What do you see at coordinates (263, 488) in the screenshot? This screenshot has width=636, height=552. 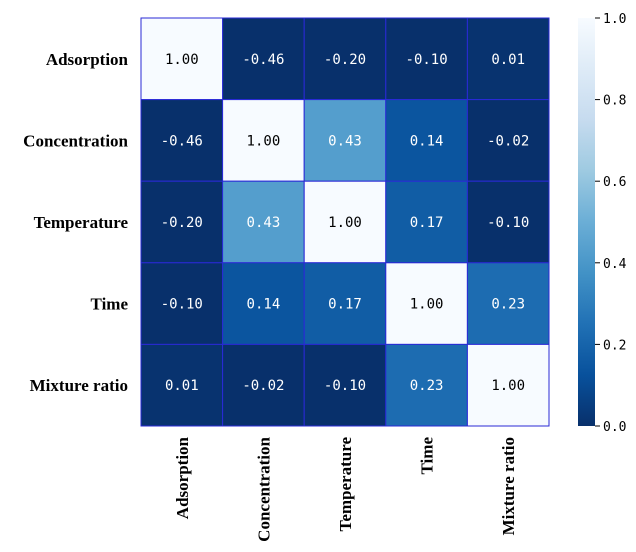 I see `column-label: Concentration` at bounding box center [263, 488].